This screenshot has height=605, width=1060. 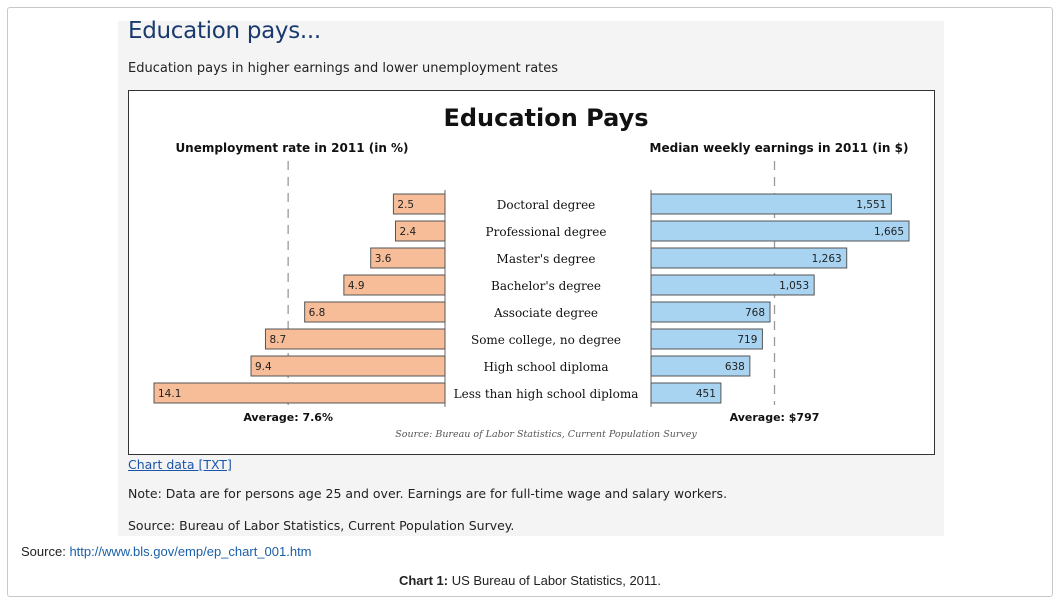 What do you see at coordinates (545, 118) in the screenshot?
I see `chart-title: Education Pays` at bounding box center [545, 118].